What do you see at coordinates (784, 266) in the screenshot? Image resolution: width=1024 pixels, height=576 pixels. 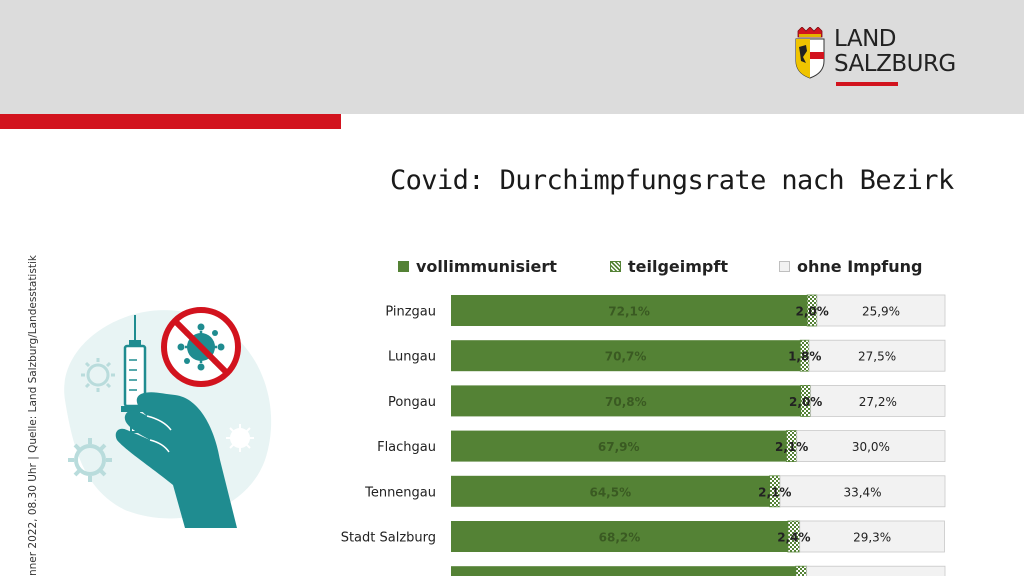 I see `legend-swatch-none` at bounding box center [784, 266].